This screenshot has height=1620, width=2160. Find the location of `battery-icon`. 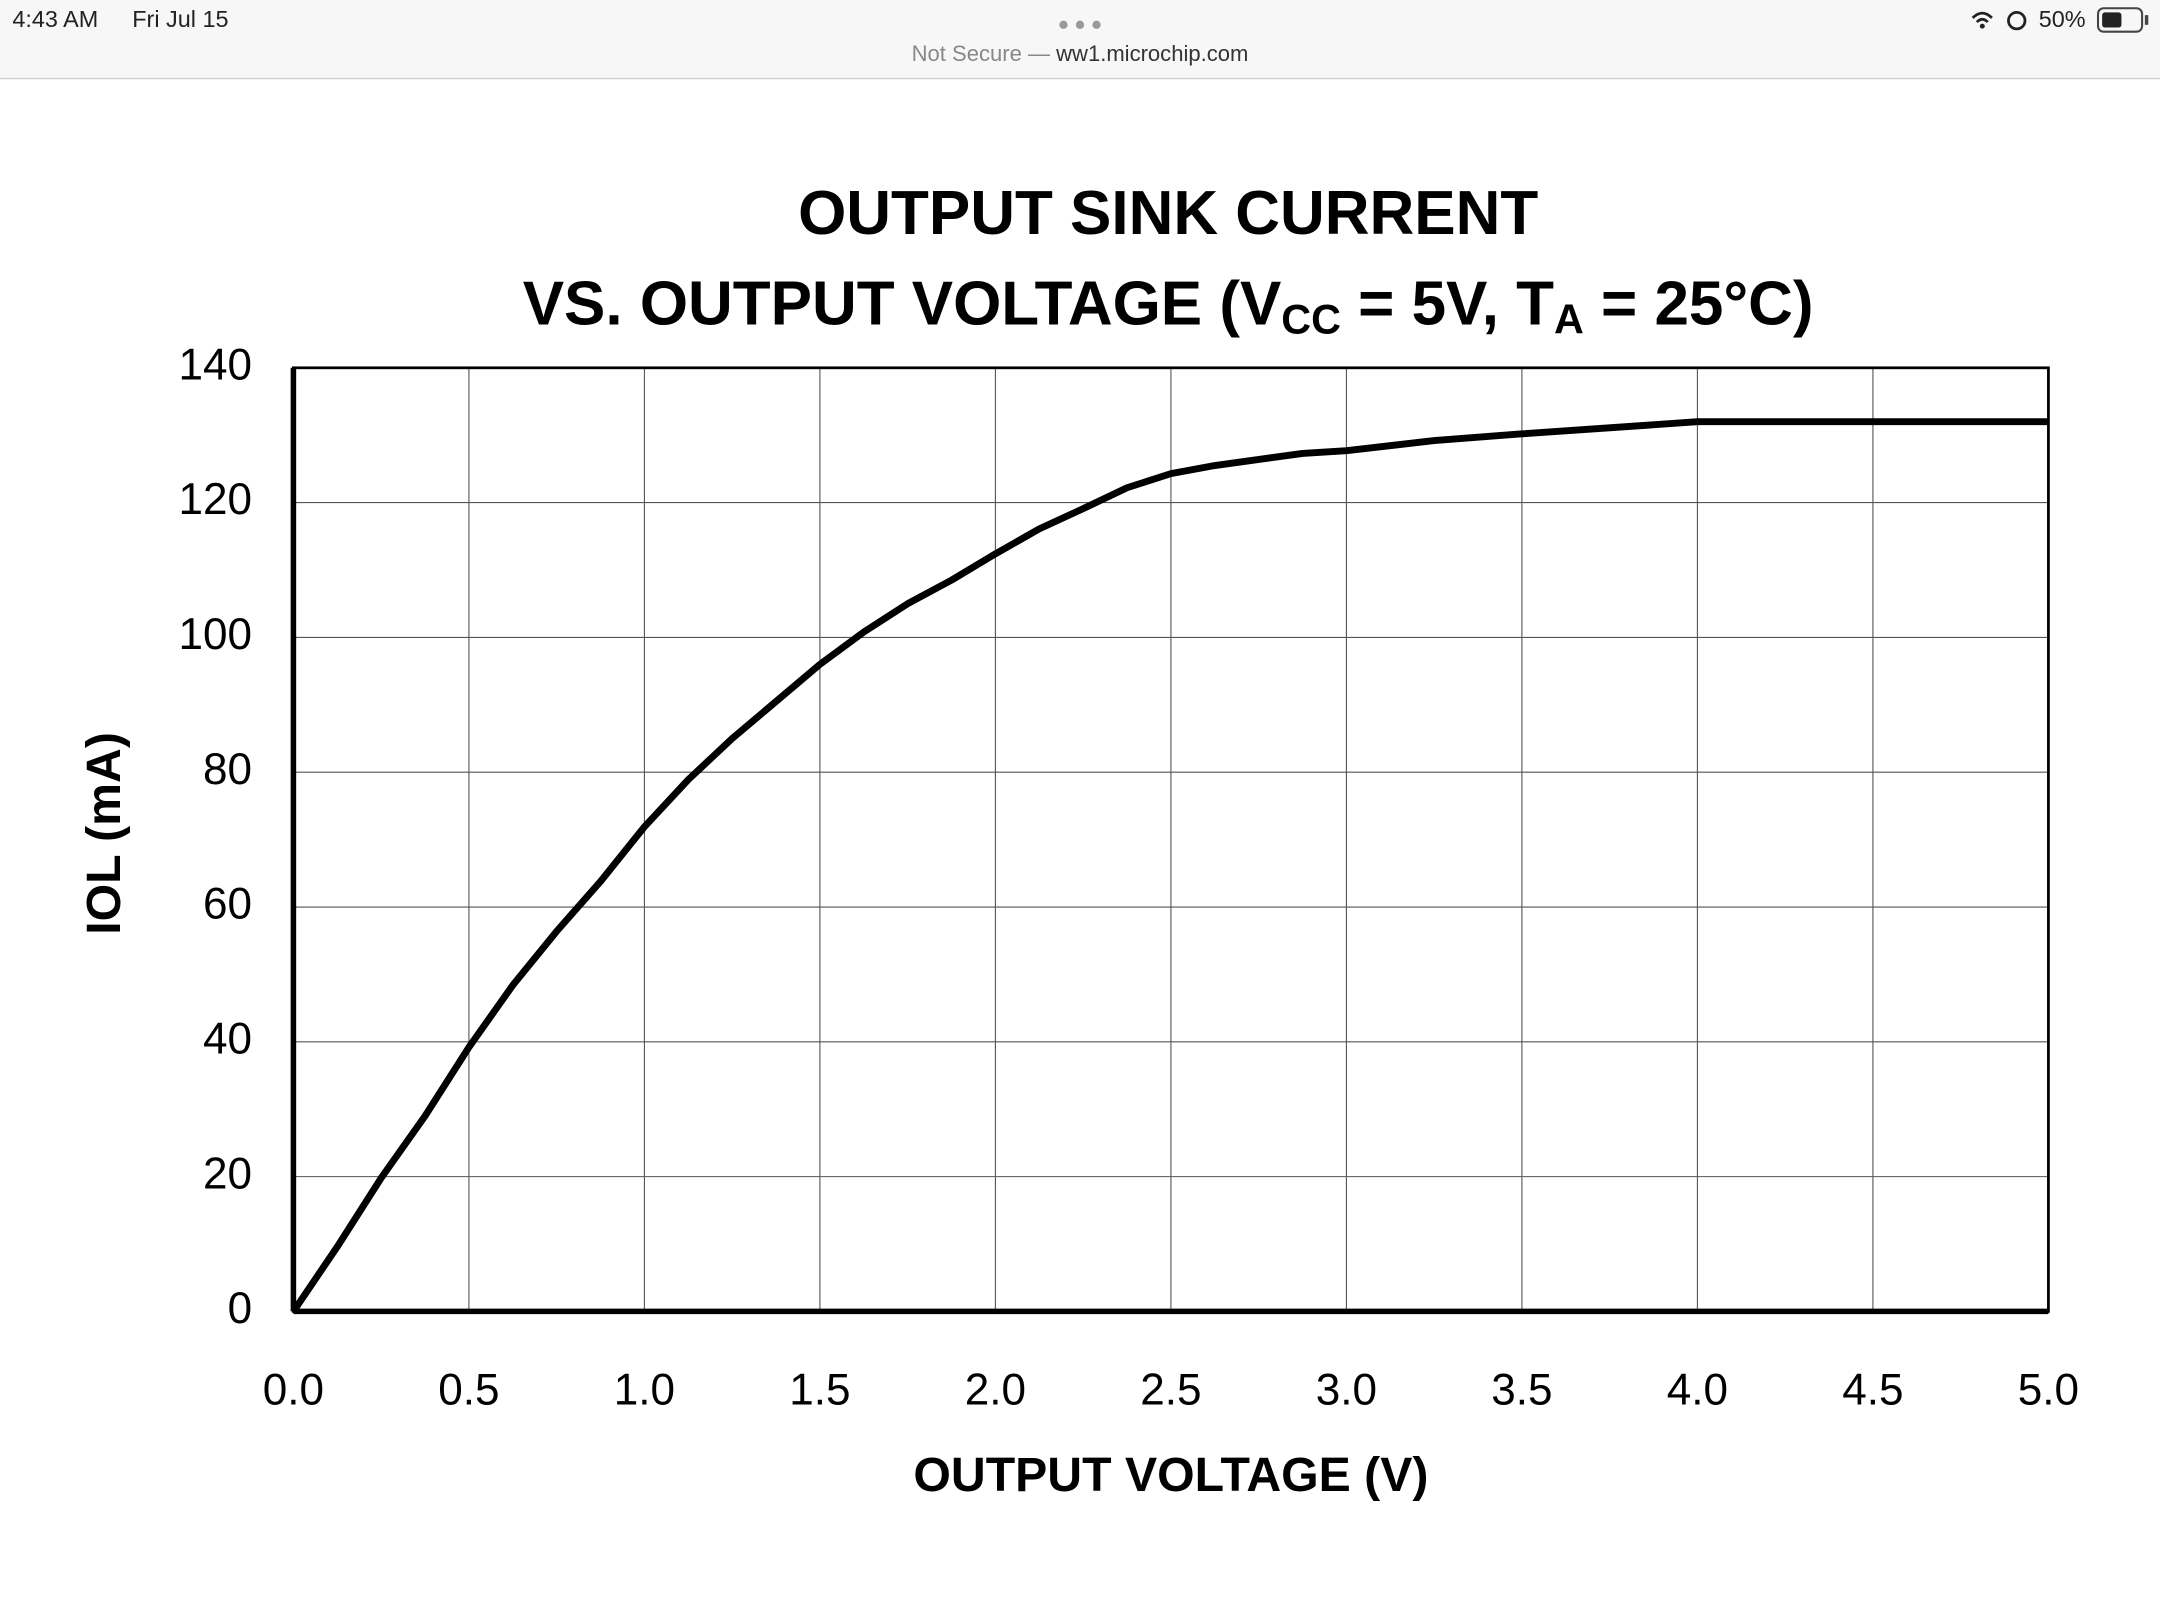

battery-icon is located at coordinates (2122, 20).